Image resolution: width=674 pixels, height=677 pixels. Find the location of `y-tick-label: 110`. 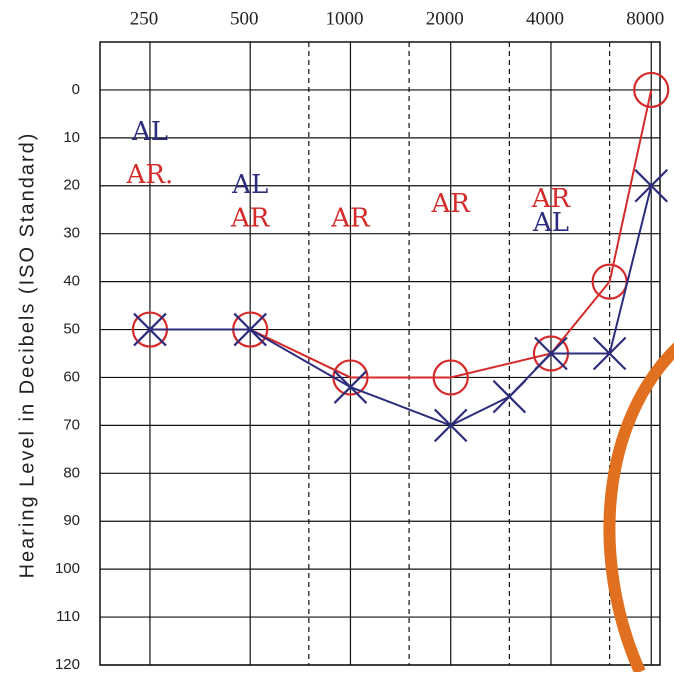

y-tick-label: 110 is located at coordinates (68, 616).